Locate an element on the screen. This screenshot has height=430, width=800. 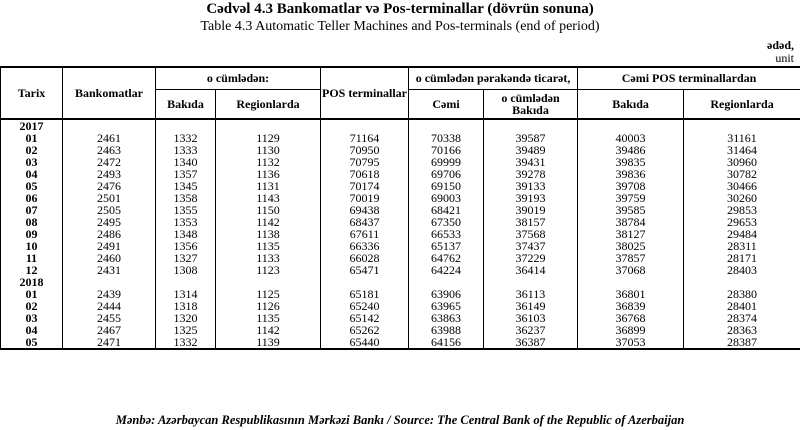
cell-regionlarda: 1131 is located at coordinates (268, 185).